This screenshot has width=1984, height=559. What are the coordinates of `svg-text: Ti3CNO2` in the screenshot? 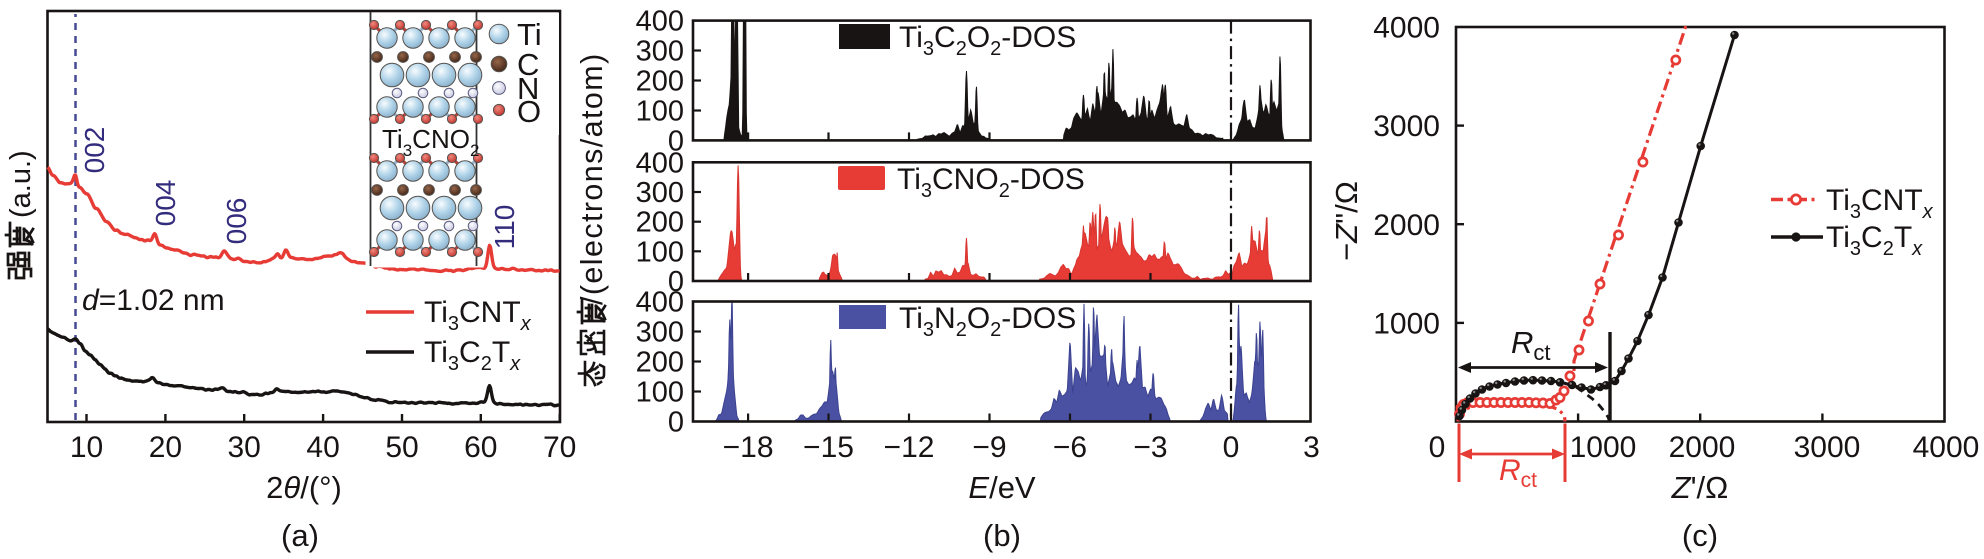 It's located at (430, 142).